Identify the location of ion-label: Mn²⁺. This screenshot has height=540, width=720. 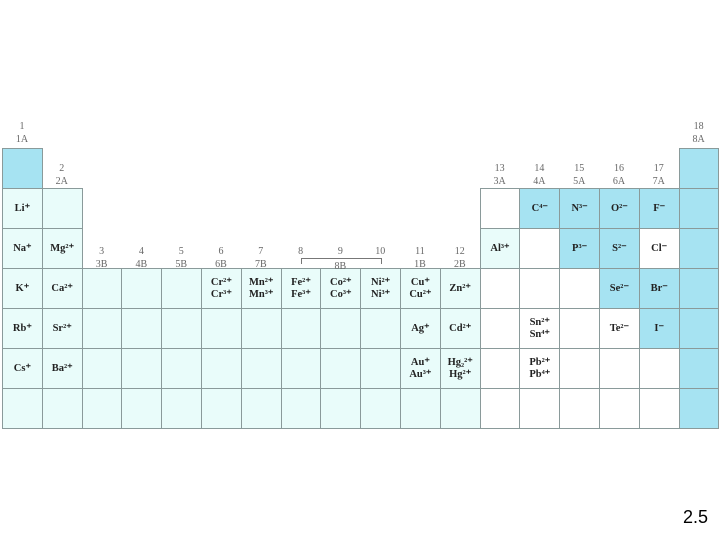
(261, 282).